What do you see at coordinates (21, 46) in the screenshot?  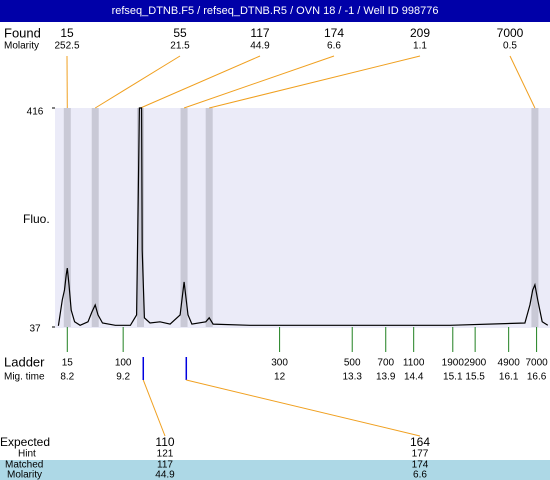 I see `found-sublabel: Molarity` at bounding box center [21, 46].